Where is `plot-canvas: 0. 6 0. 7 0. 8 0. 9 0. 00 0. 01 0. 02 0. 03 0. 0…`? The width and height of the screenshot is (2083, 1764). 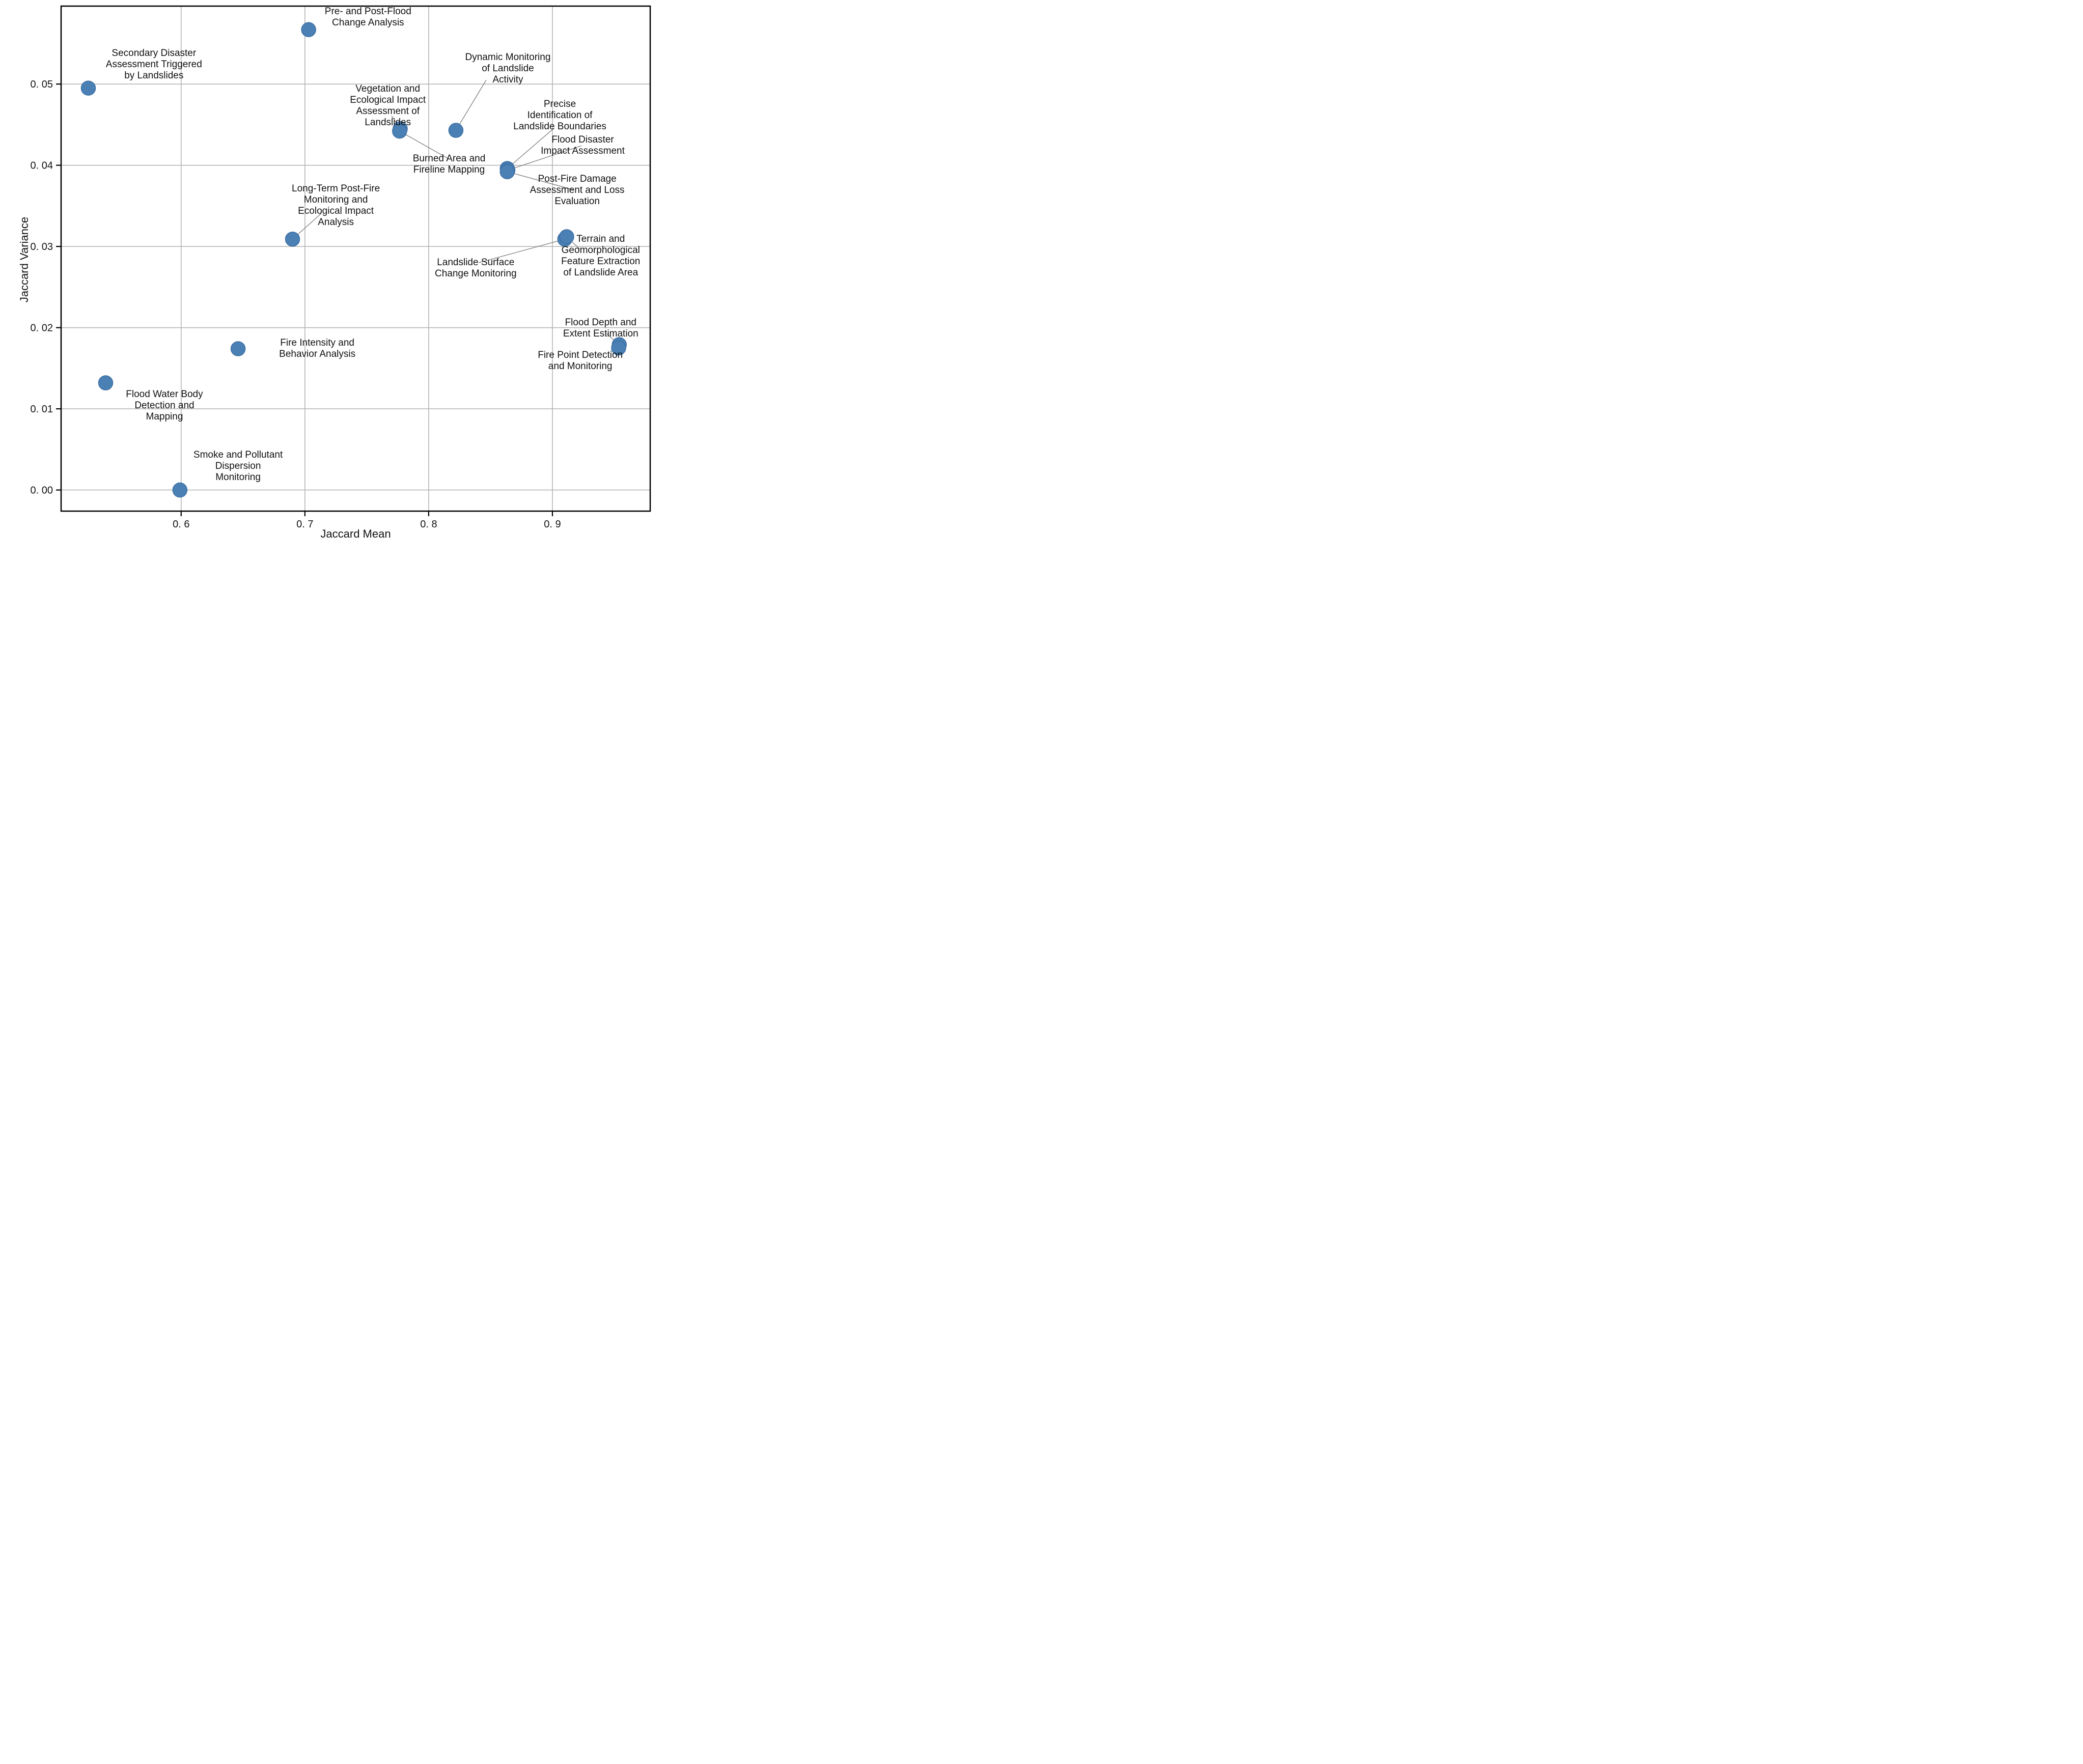 plot-canvas: 0. 6 0. 7 0. 8 0. 9 0. 00 0. 01 0. 02 0. 03 0. 0… is located at coordinates (341, 267).